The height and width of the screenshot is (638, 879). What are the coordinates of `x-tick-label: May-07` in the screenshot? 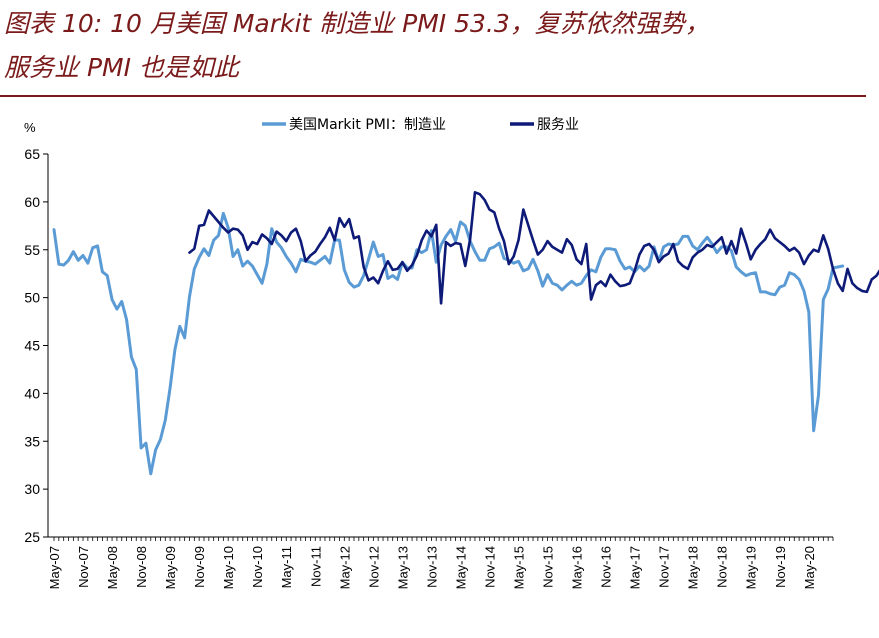 It's located at (54, 567).